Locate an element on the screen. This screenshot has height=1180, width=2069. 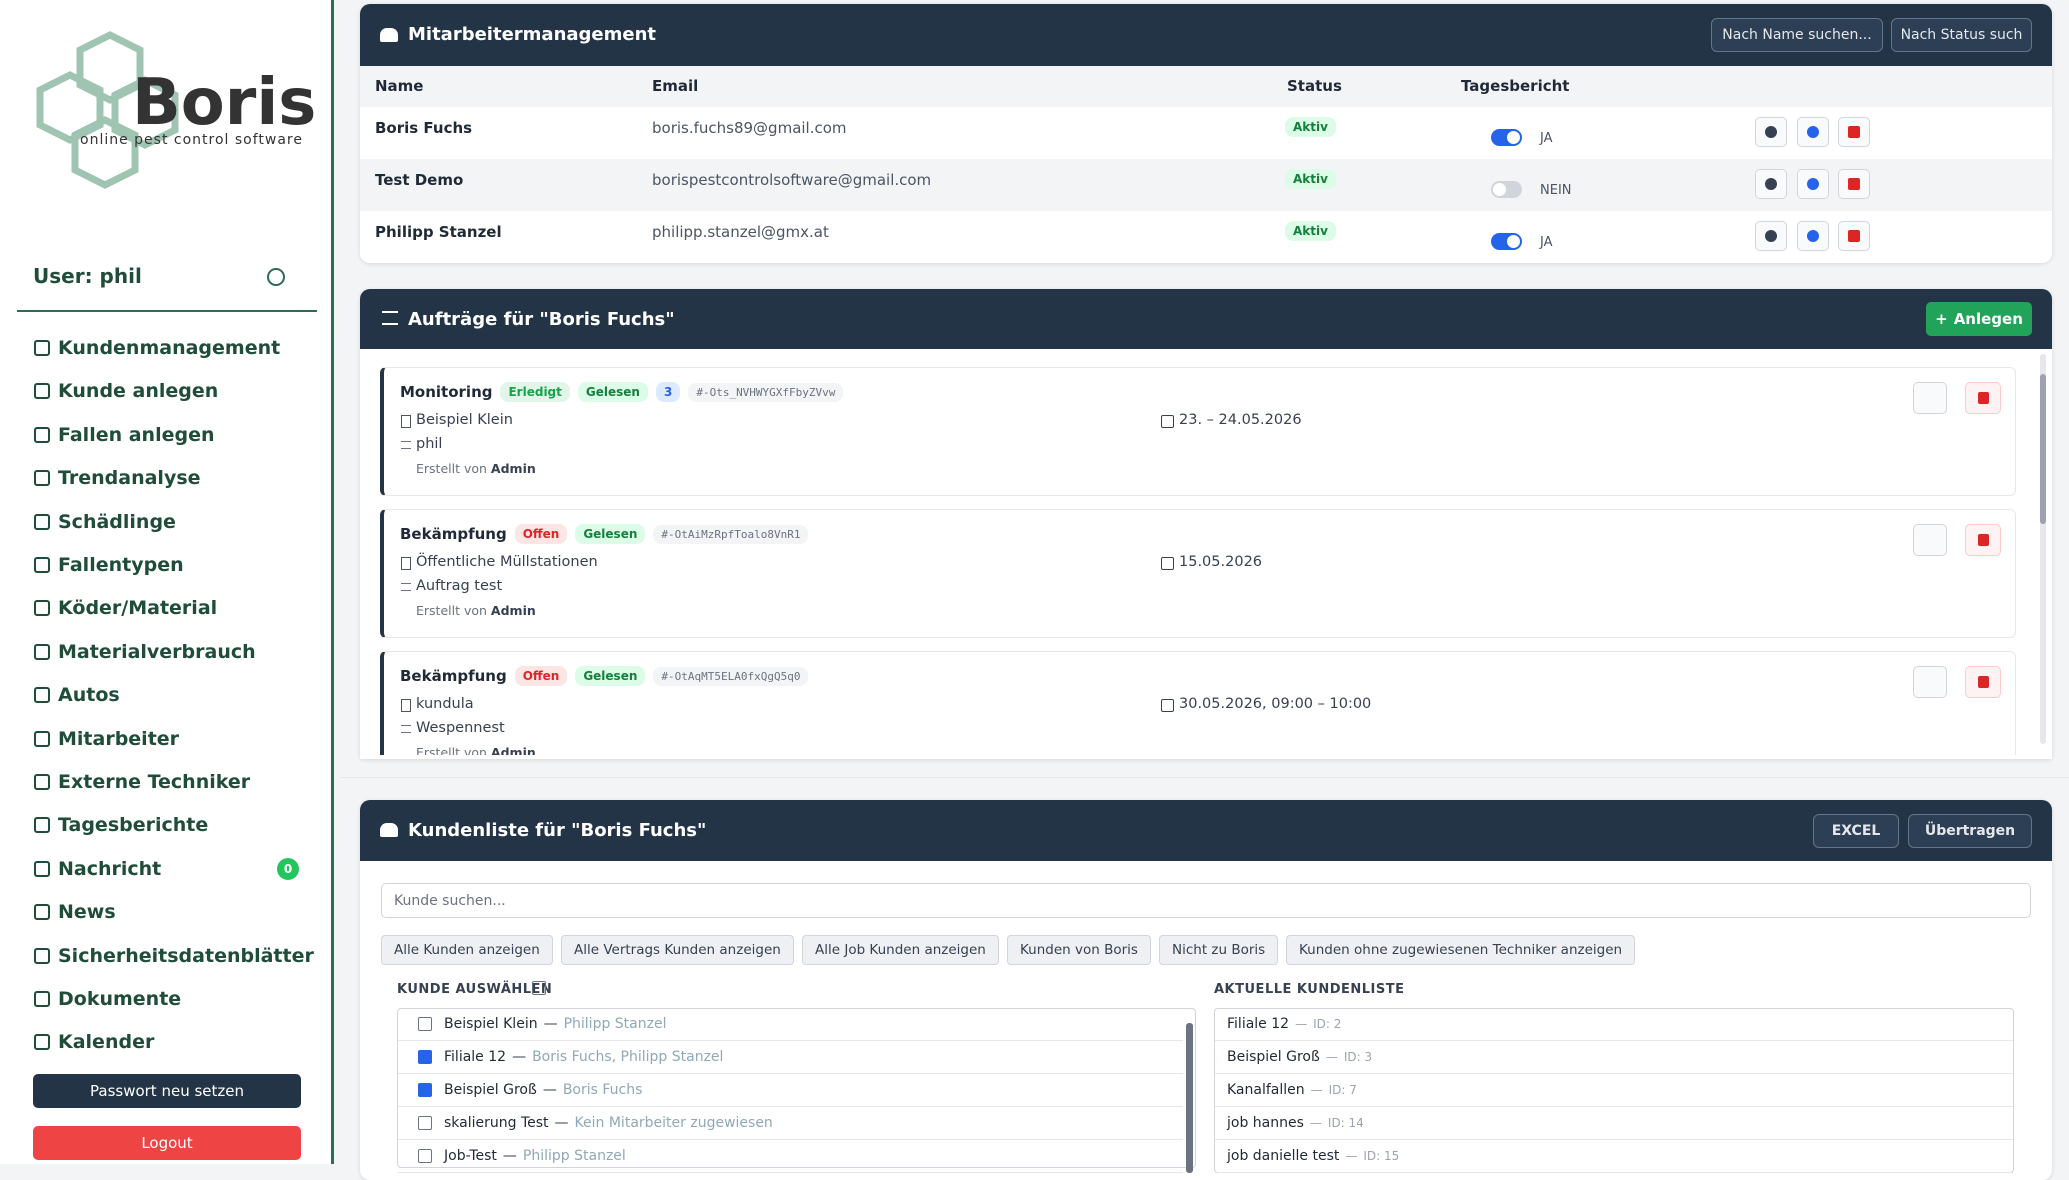
menu-item: Externe Techniker is located at coordinates (142, 782).